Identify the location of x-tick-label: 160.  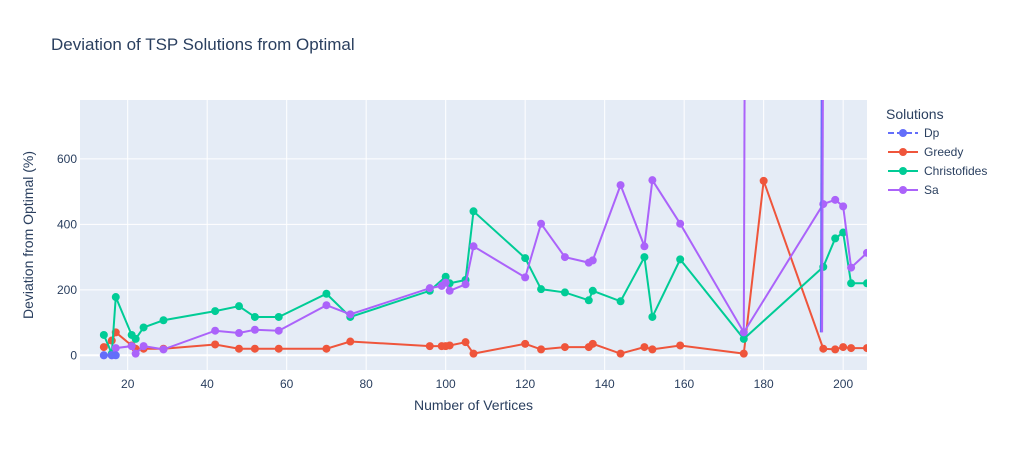
(684, 384).